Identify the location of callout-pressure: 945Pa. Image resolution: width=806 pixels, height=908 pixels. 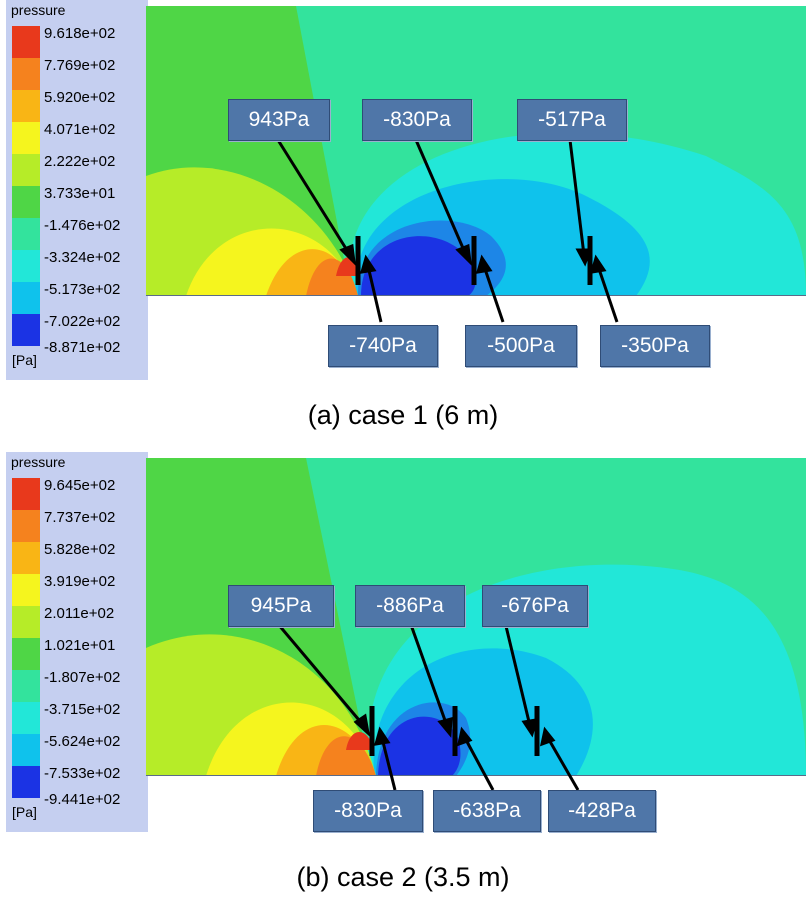
(281, 606).